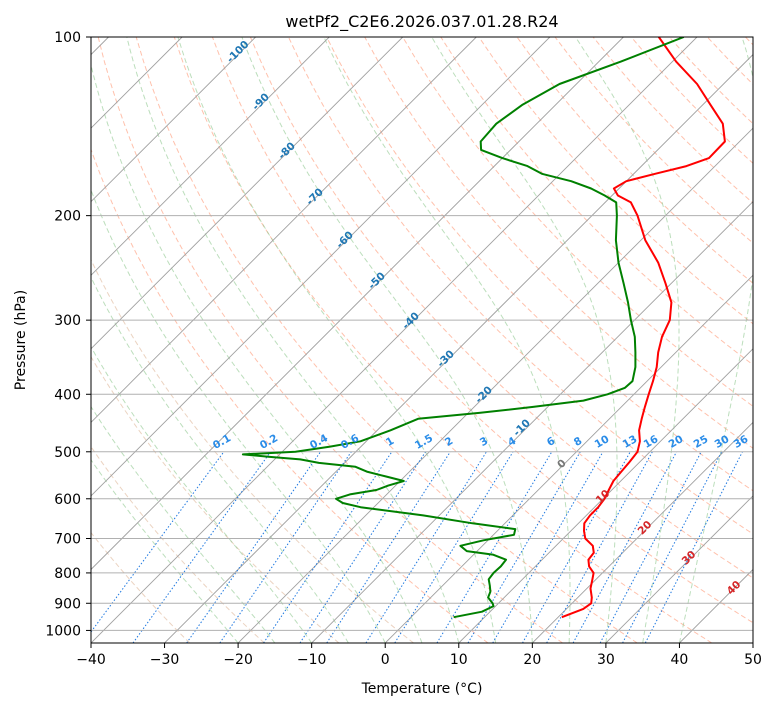  Describe the element at coordinates (532, 660) in the screenshot. I see `x-tick-label: 20` at that location.